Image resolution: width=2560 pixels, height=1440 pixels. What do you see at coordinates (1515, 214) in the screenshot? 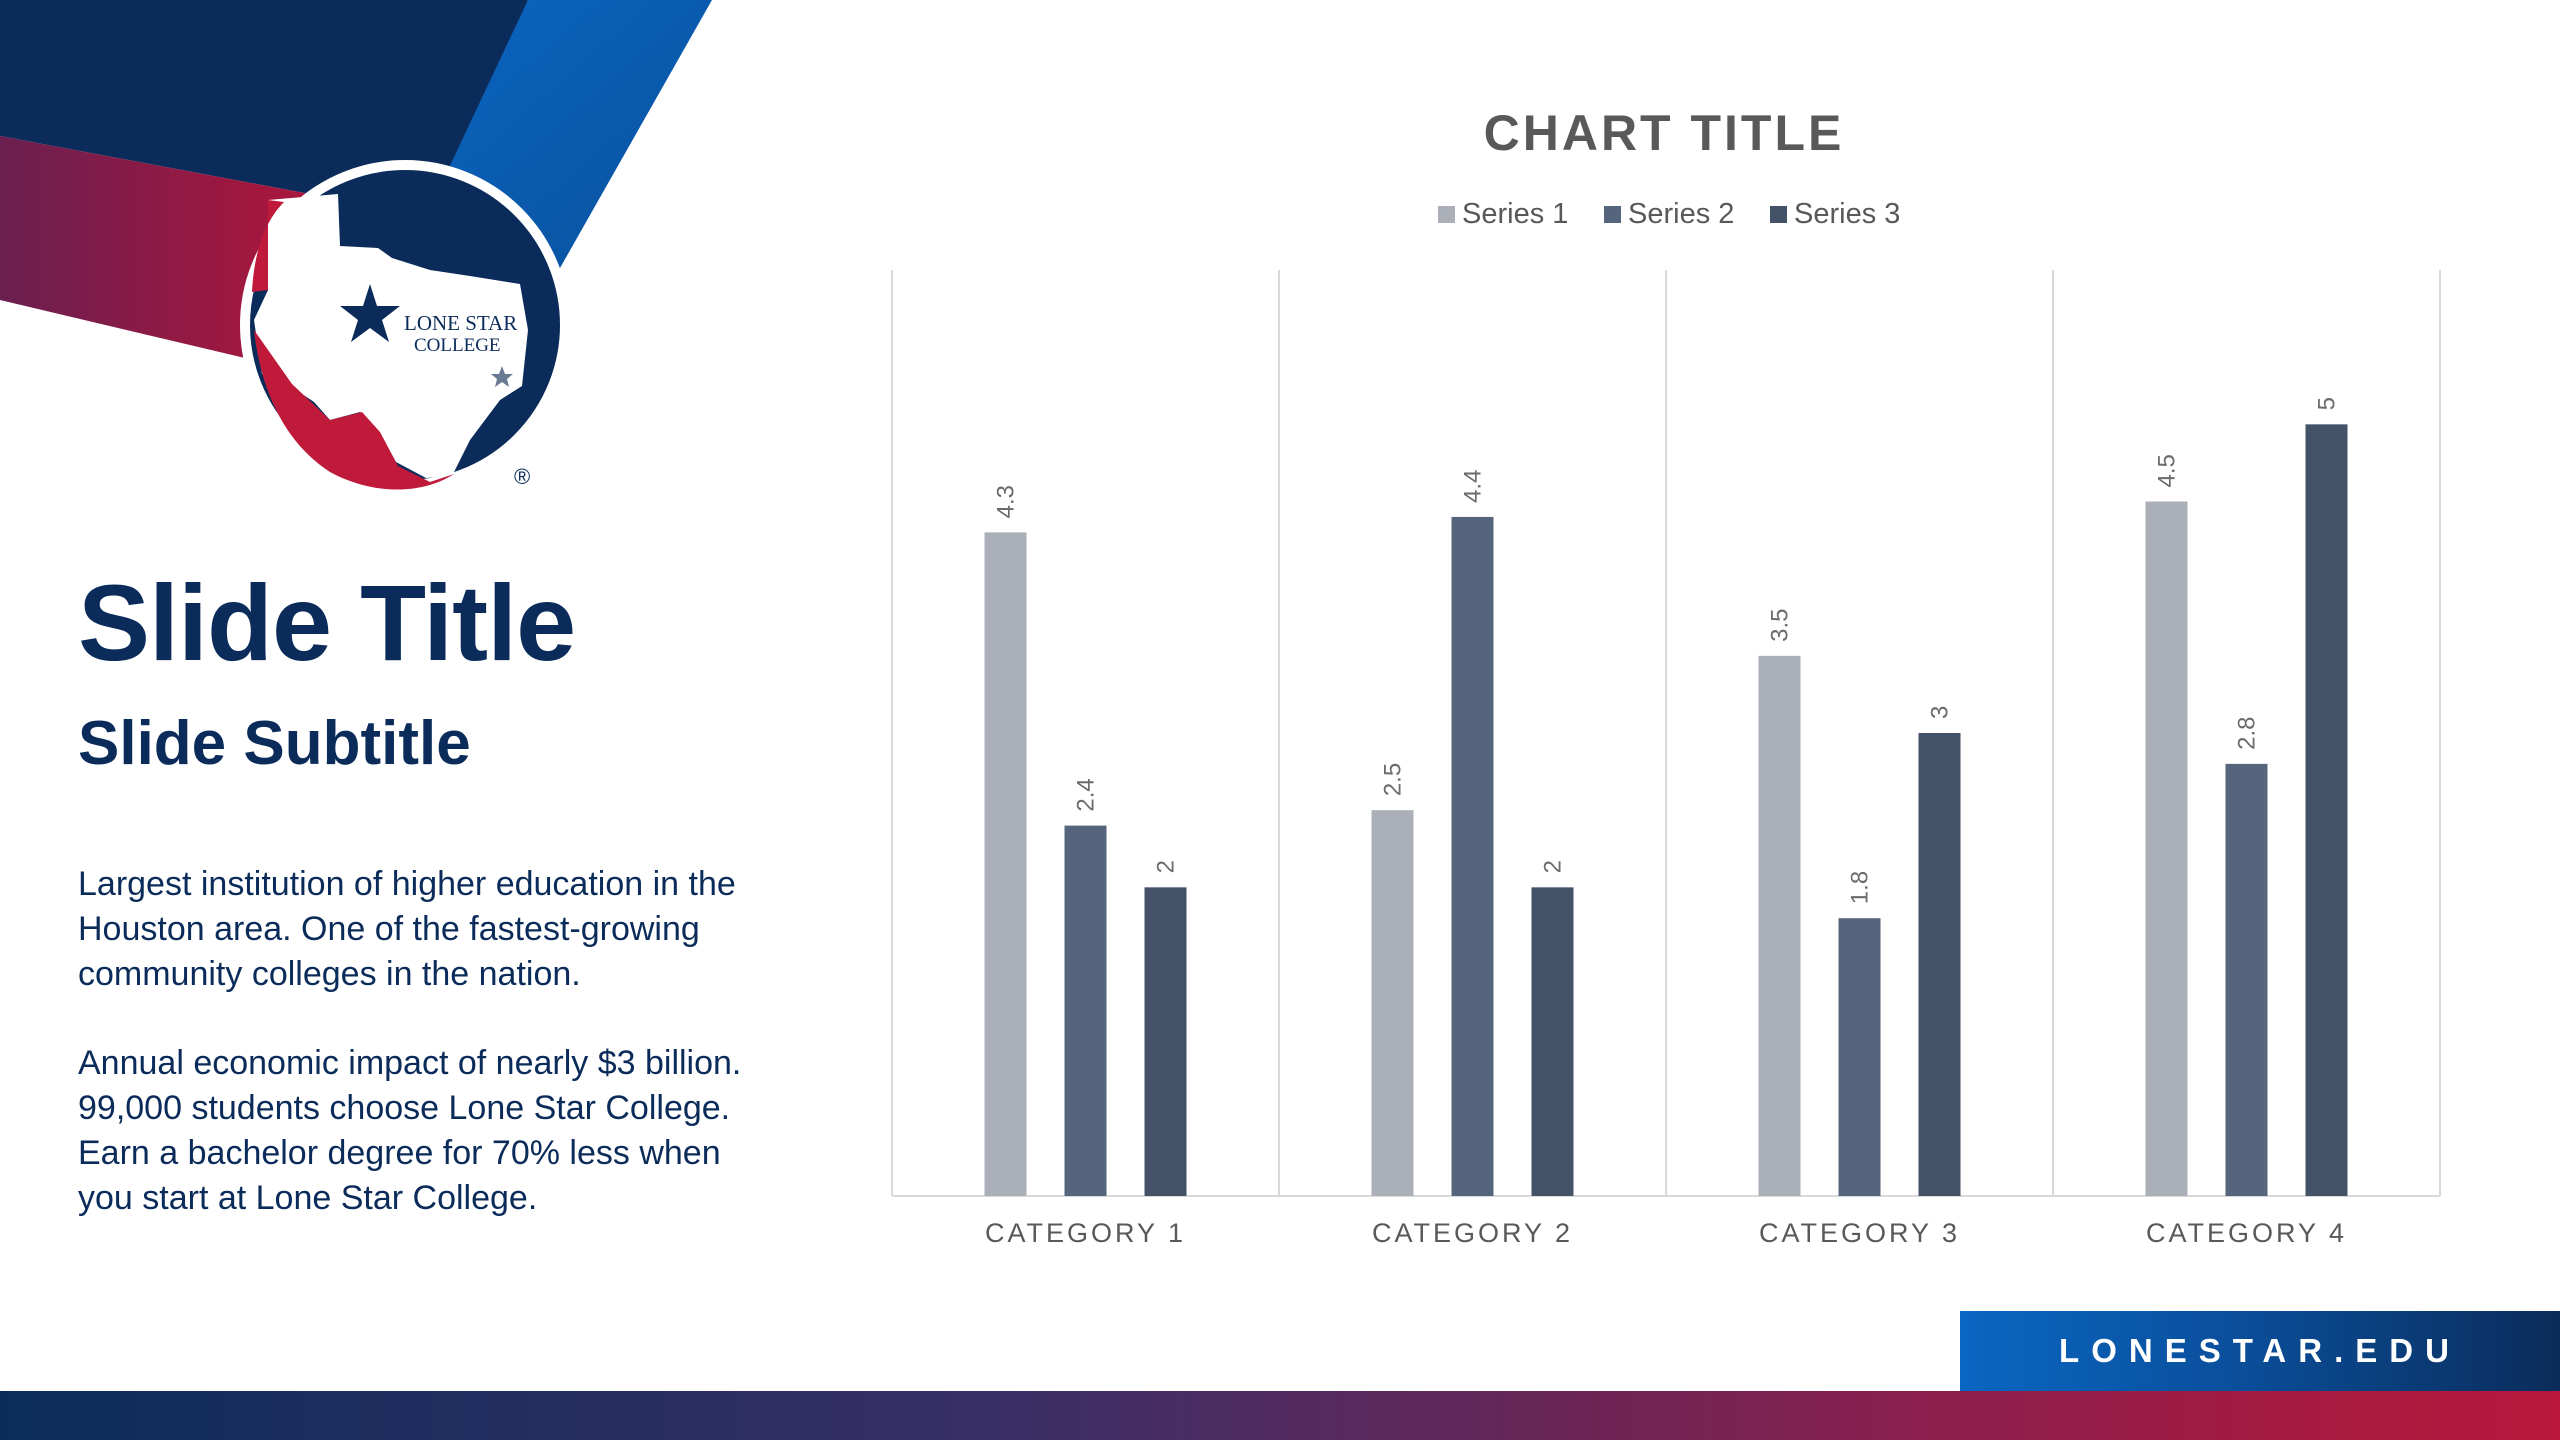
I see `legend-label-series-1: Series 1` at bounding box center [1515, 214].